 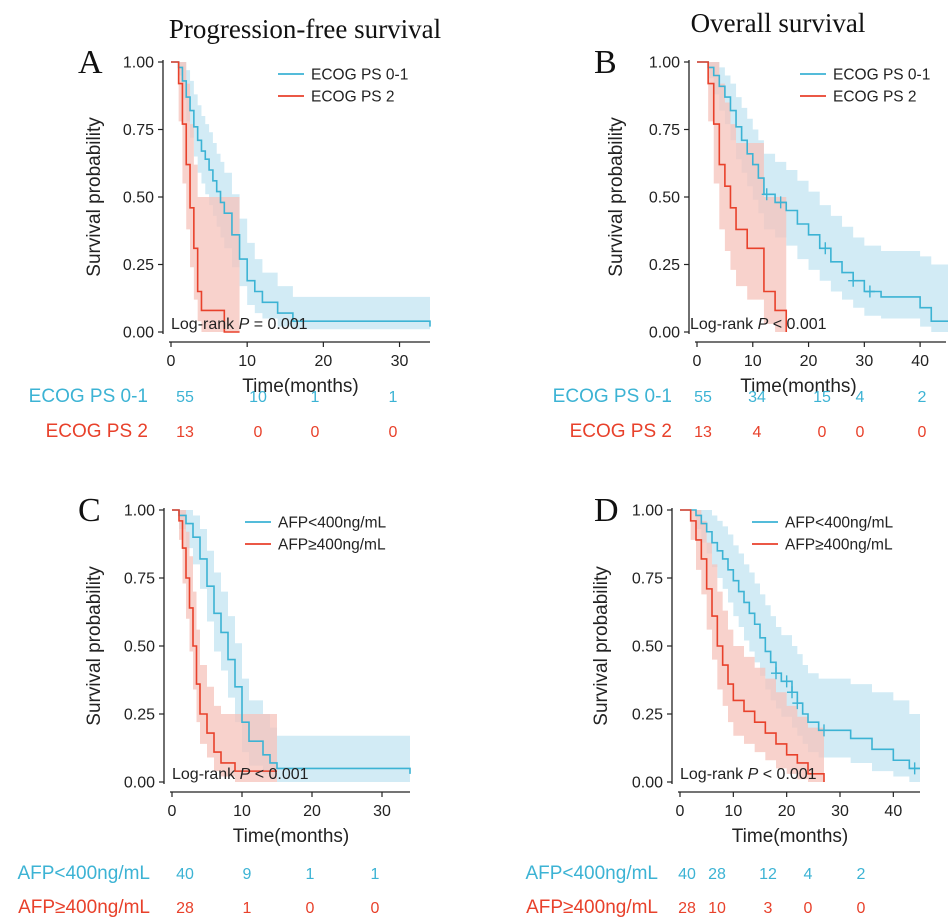 I want to click on column-title-pfs: Progression-free survival, so click(x=305, y=29).